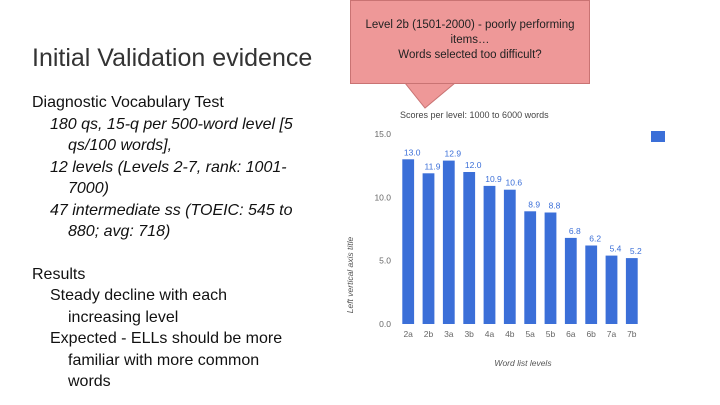 The image size is (720, 405). I want to click on bar-6a, so click(570, 280).